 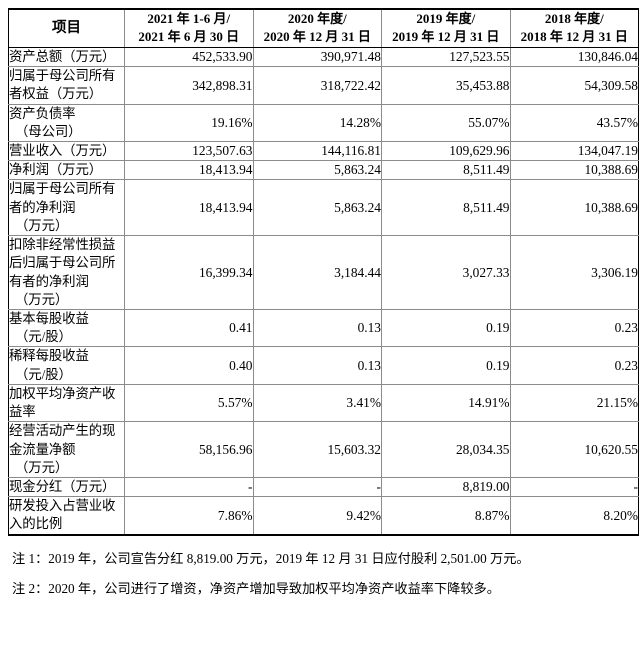 What do you see at coordinates (62, 245) in the screenshot?
I see `row-label-line: 扣除非经常性损益` at bounding box center [62, 245].